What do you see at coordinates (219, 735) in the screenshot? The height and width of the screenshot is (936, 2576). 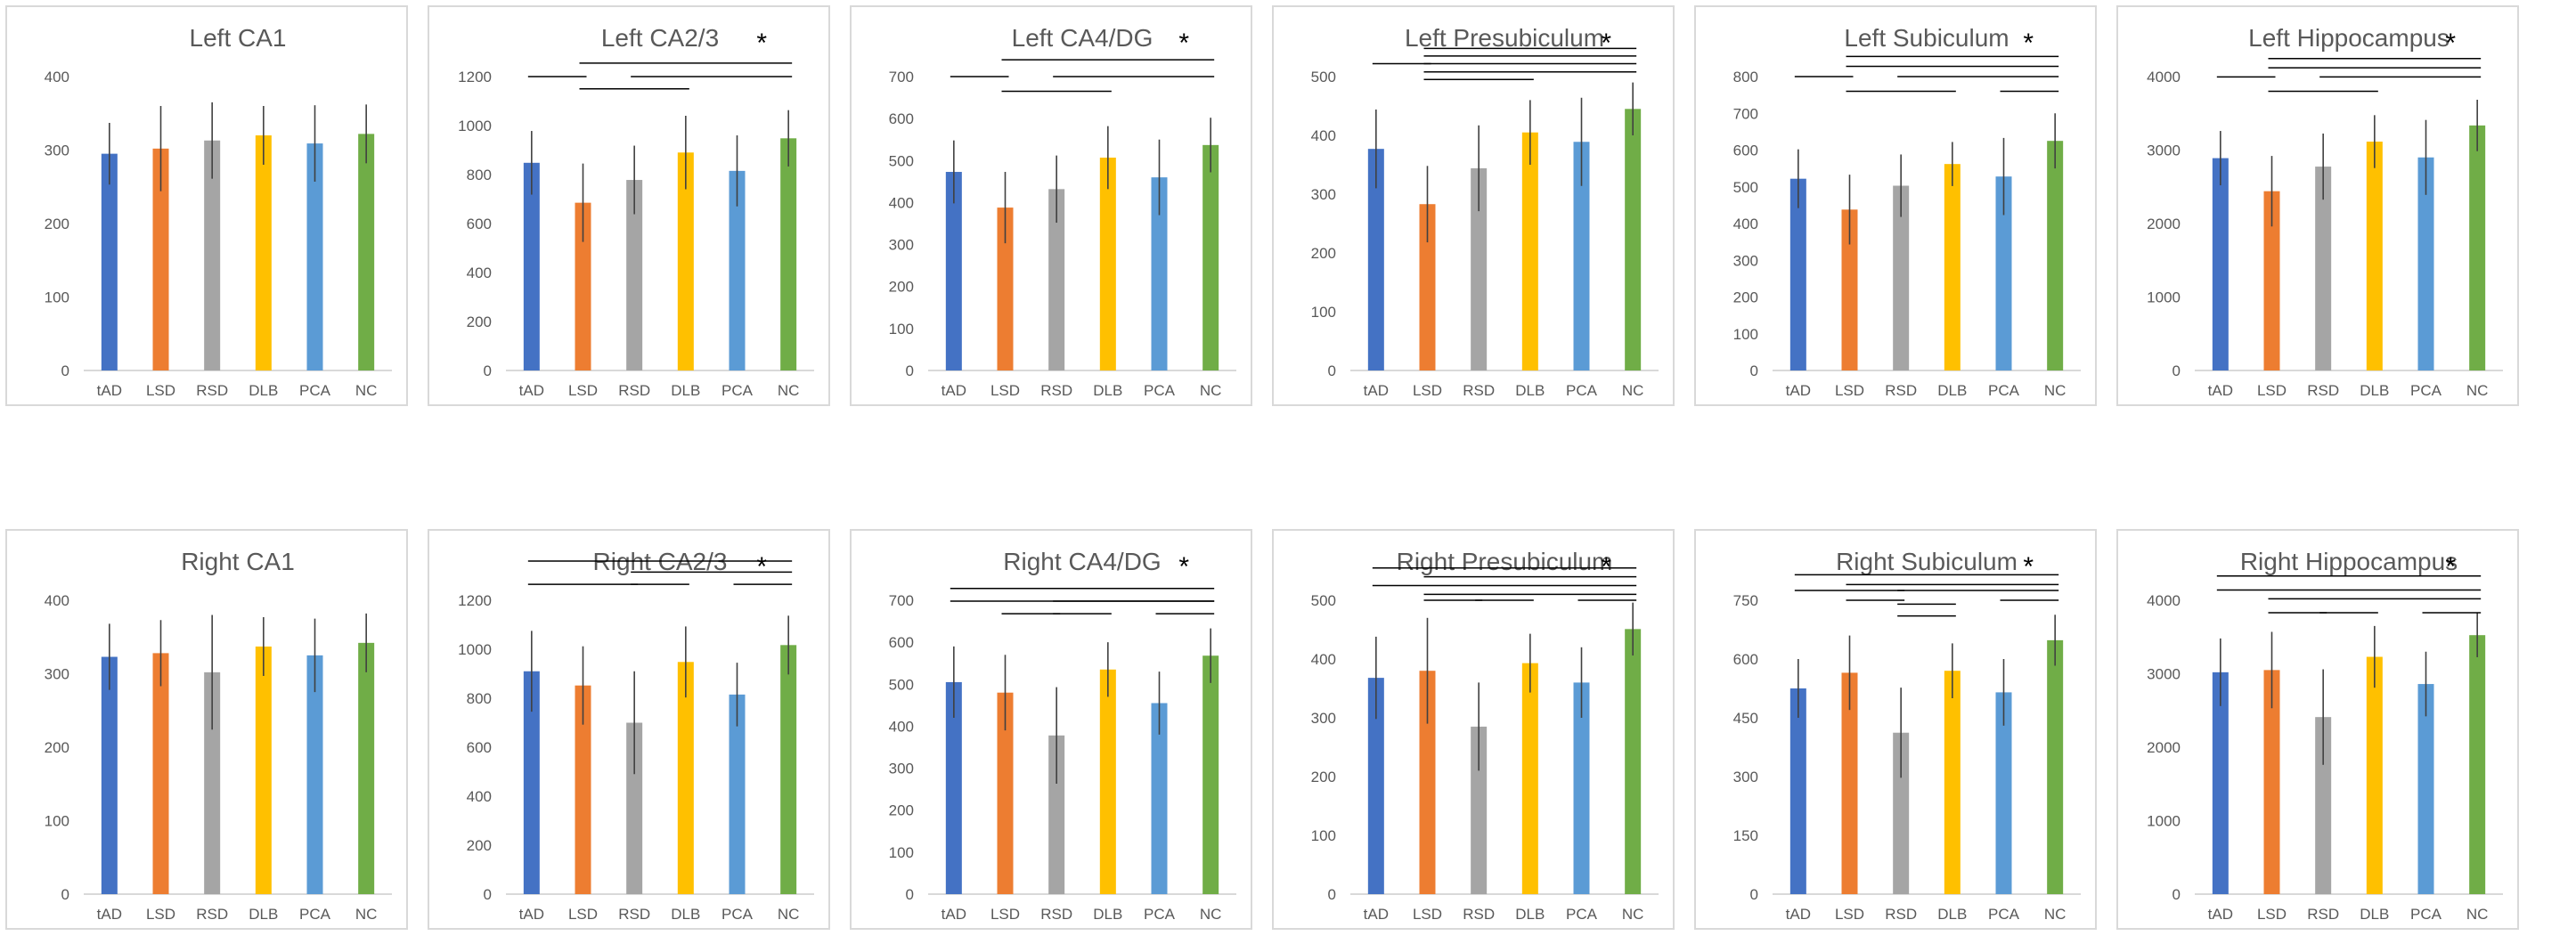 I see `chart-svg: Right CA1 0 100 200 300 400 tAD LSD RSD DLB PCA NC` at bounding box center [219, 735].